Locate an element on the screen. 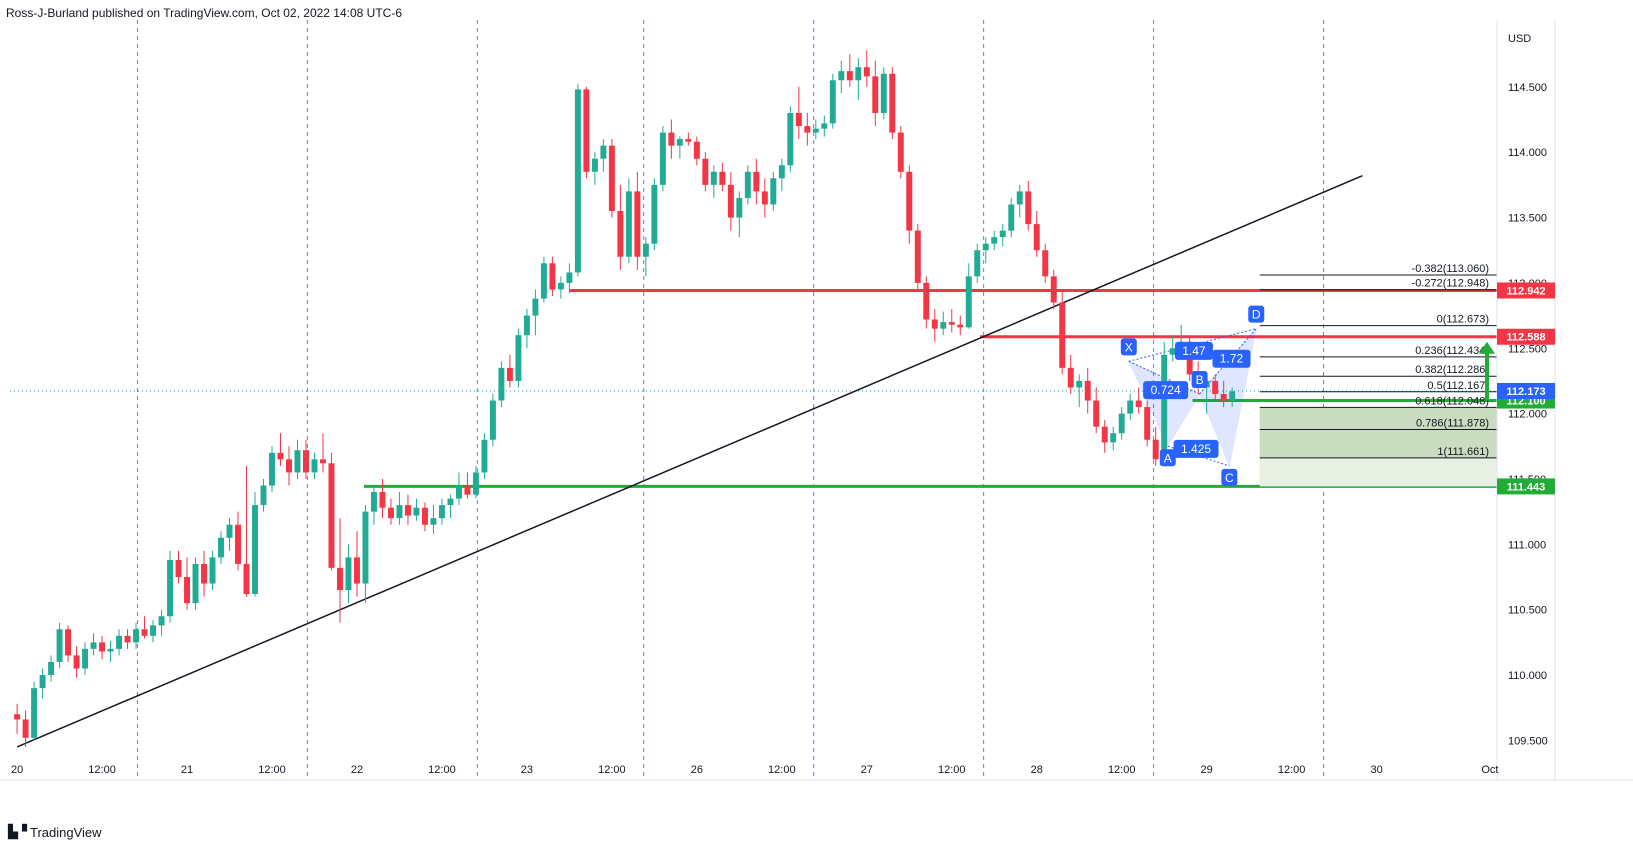 This screenshot has width=1633, height=855. fib-level-label: 0.618(112.048) is located at coordinates (1452, 401).